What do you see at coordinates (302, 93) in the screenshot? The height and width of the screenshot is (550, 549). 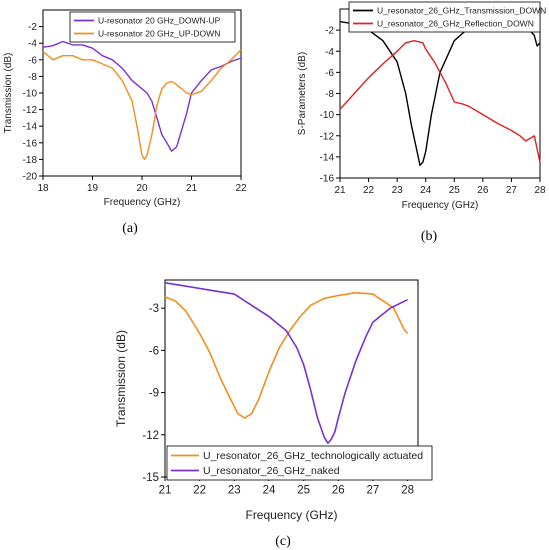 I see `y-axis-label: S-Parameters (dB)` at bounding box center [302, 93].